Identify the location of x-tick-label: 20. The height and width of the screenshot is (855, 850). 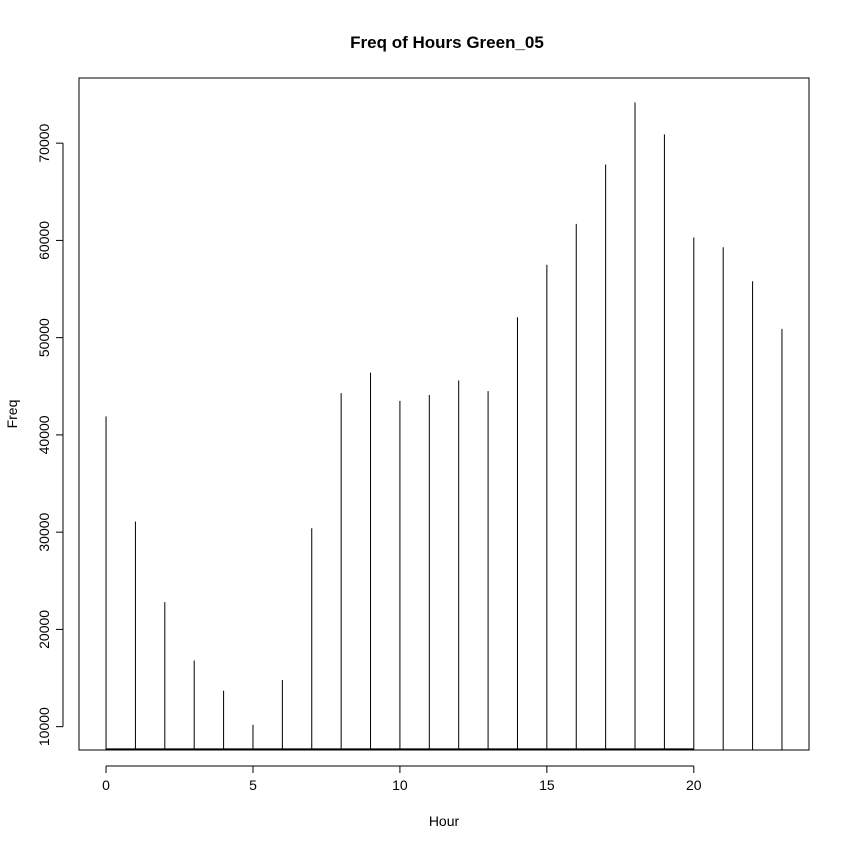
(694, 785).